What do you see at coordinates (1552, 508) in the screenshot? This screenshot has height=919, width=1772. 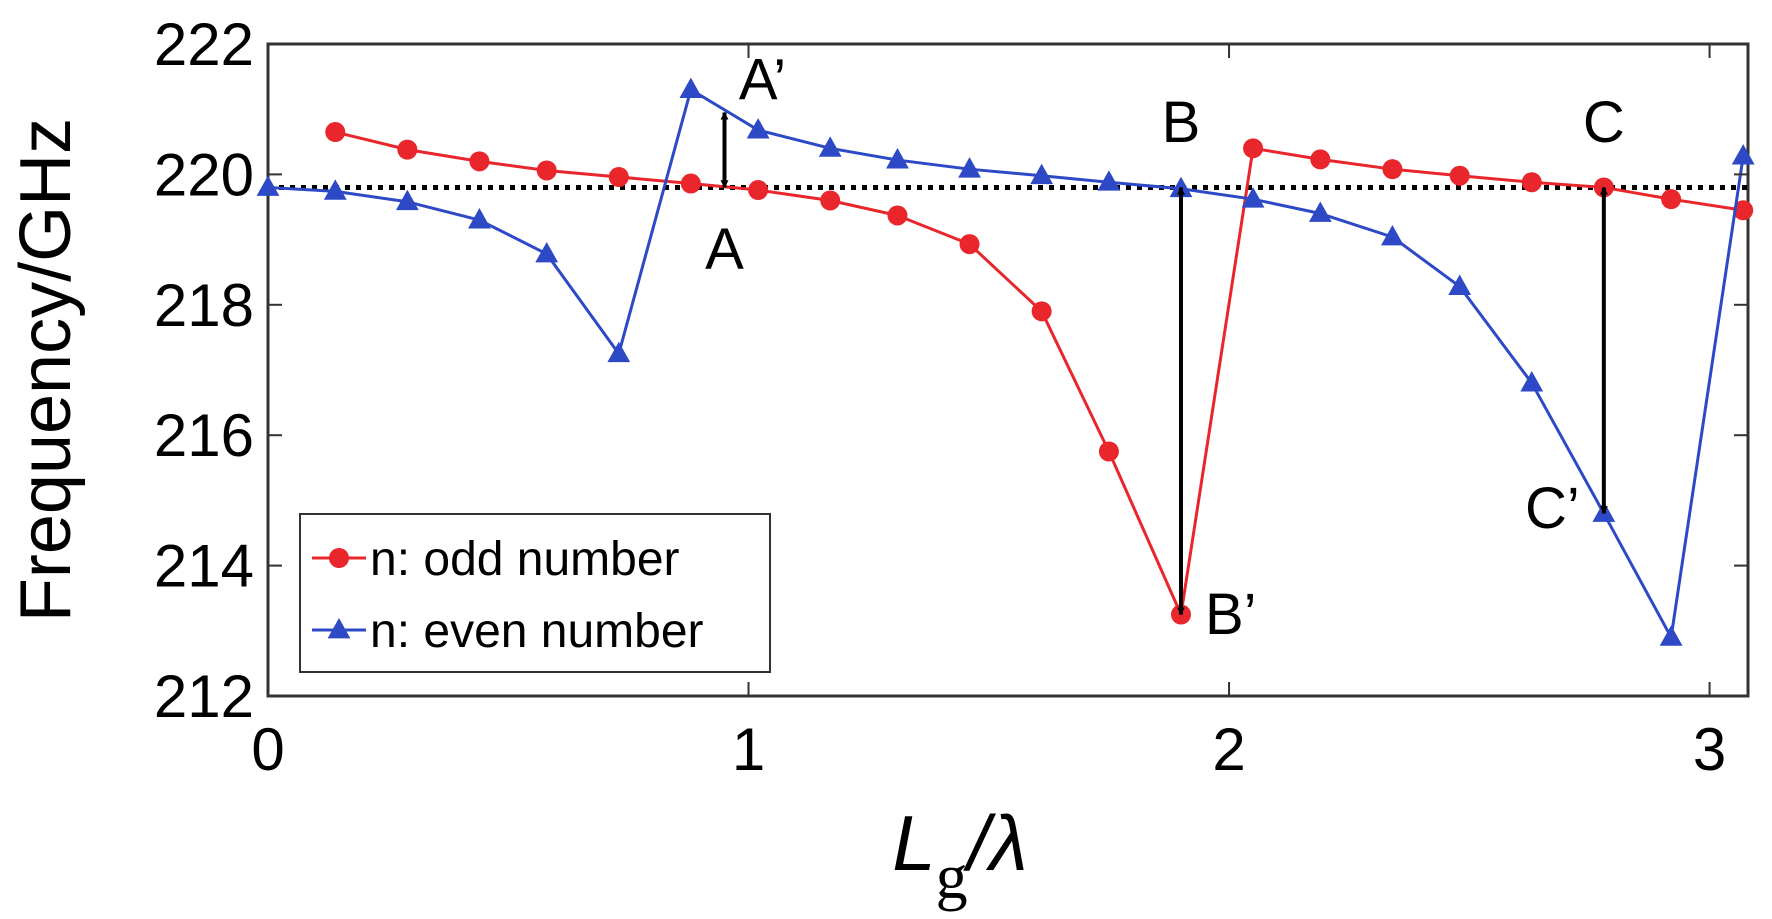 I see `point-annotation: C’` at bounding box center [1552, 508].